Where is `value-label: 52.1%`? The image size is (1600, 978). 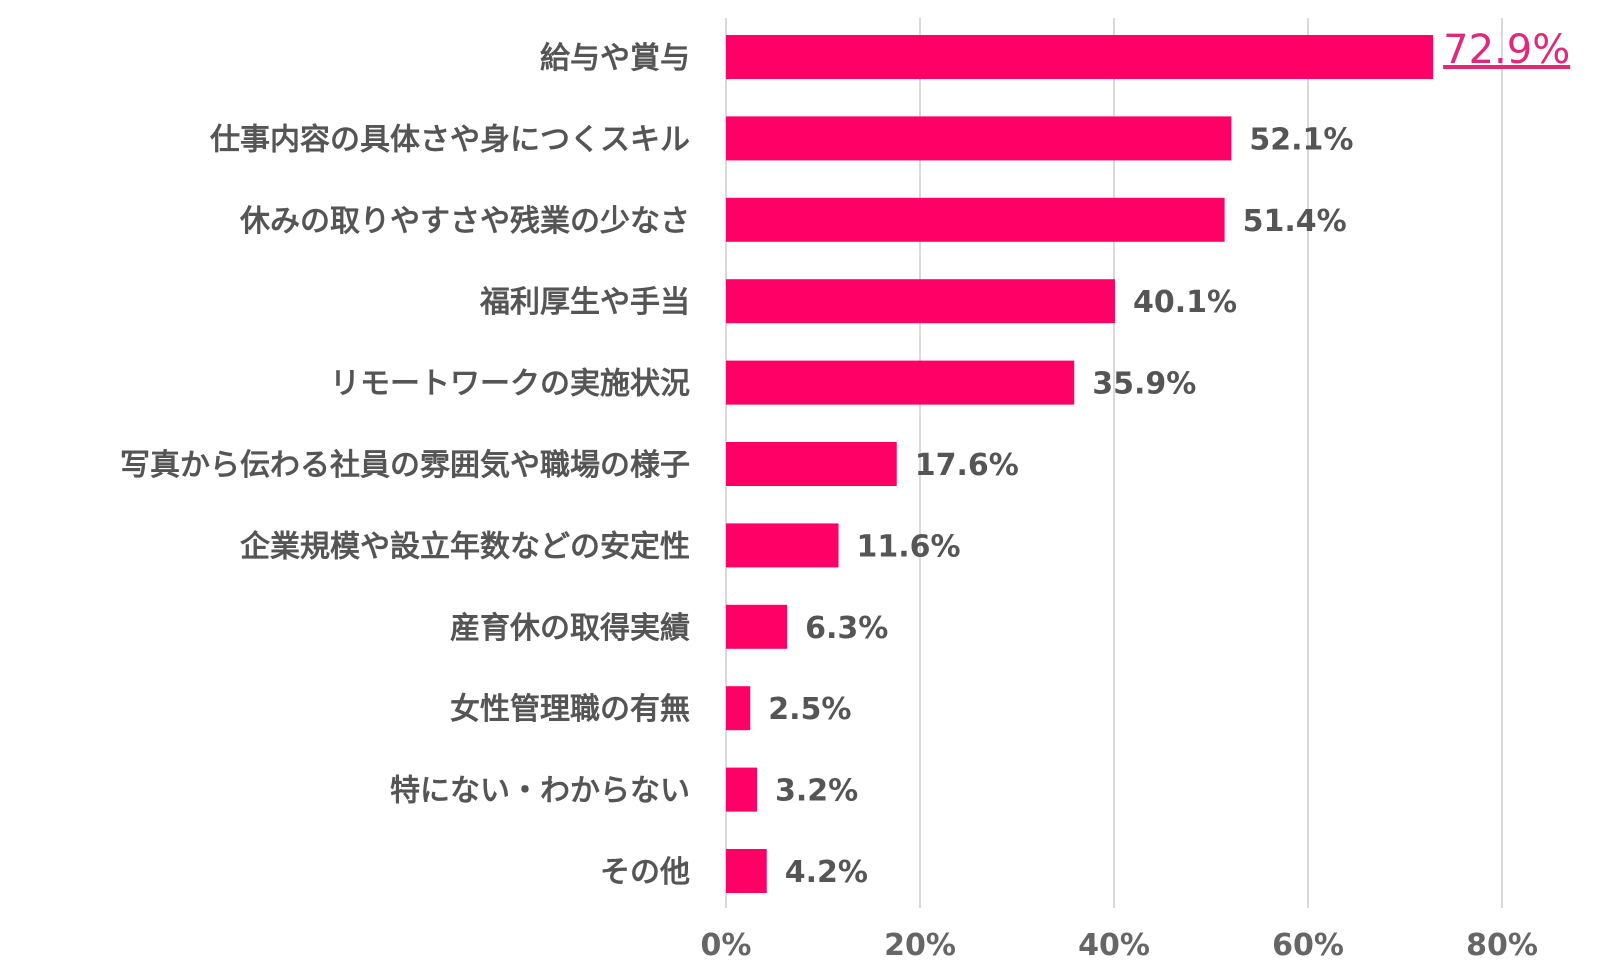 value-label: 52.1% is located at coordinates (1301, 139).